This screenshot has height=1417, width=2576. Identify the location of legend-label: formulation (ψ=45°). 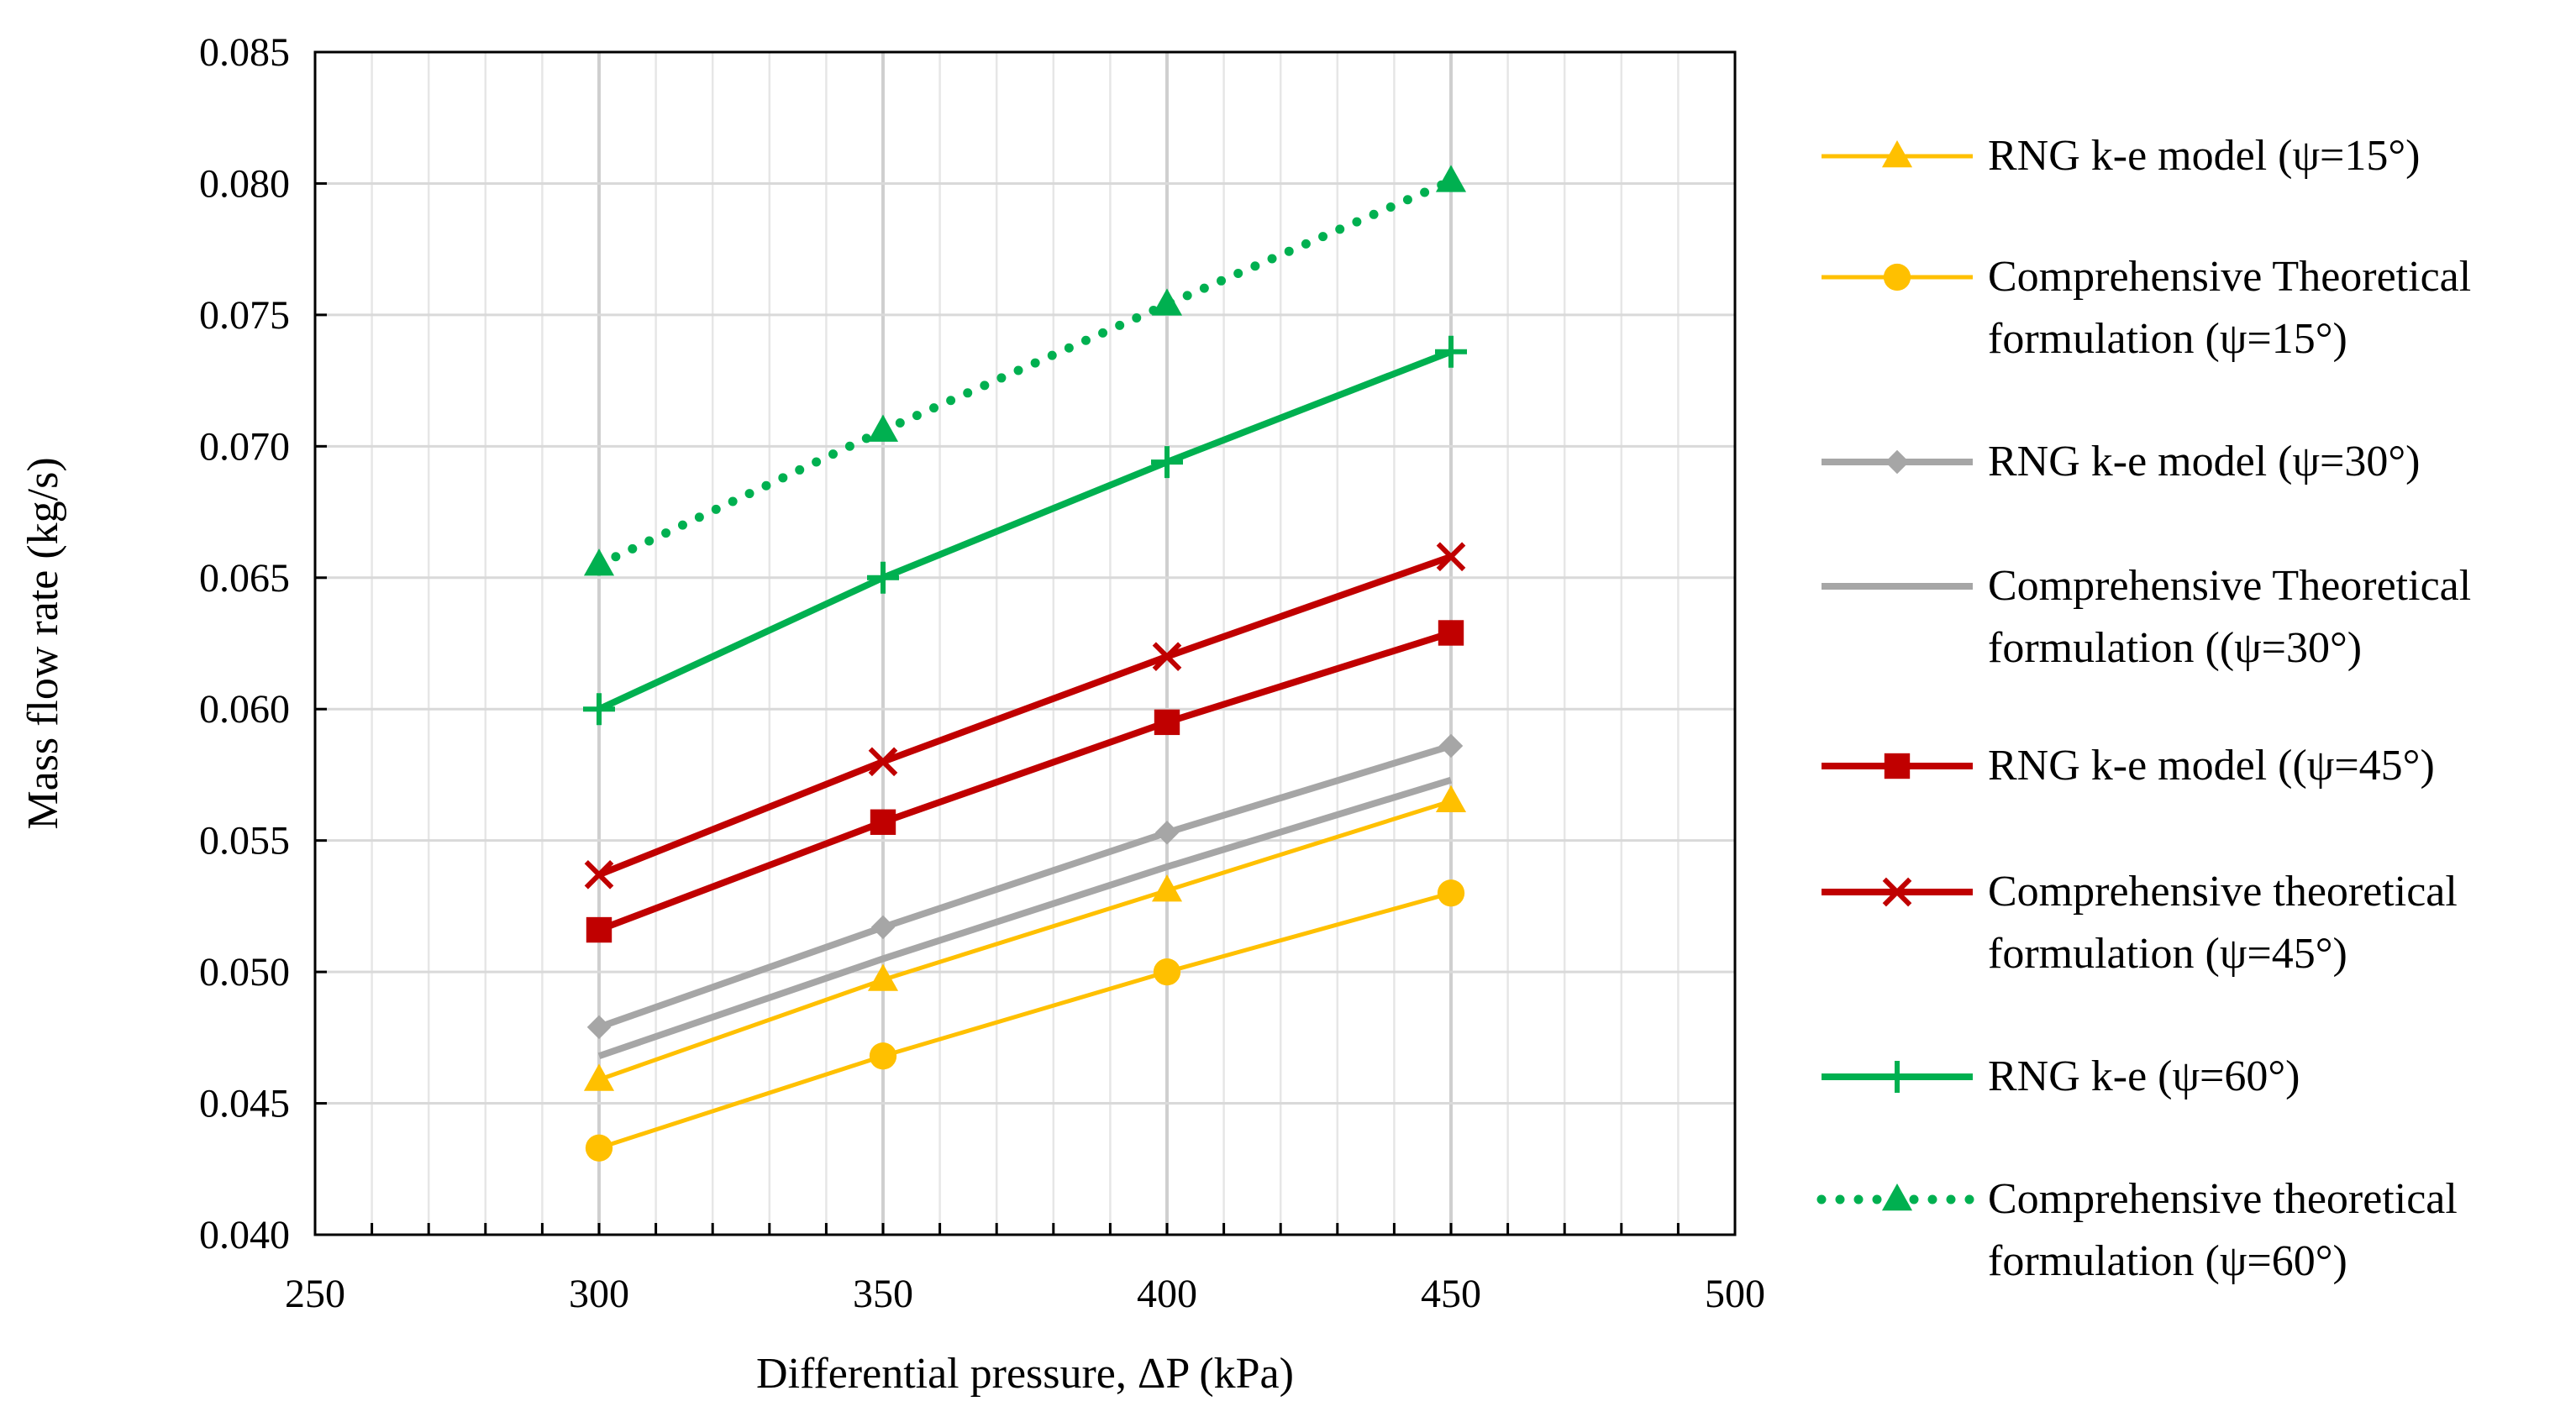
(2167, 954).